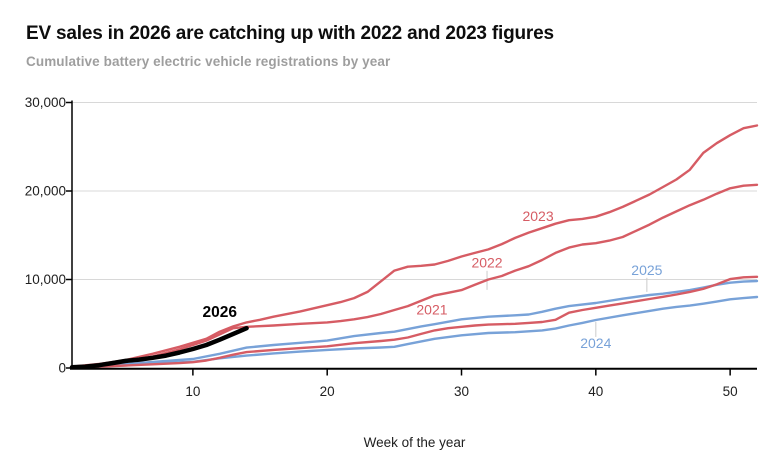 The height and width of the screenshot is (459, 776). I want to click on series-line-2026, so click(159, 347).